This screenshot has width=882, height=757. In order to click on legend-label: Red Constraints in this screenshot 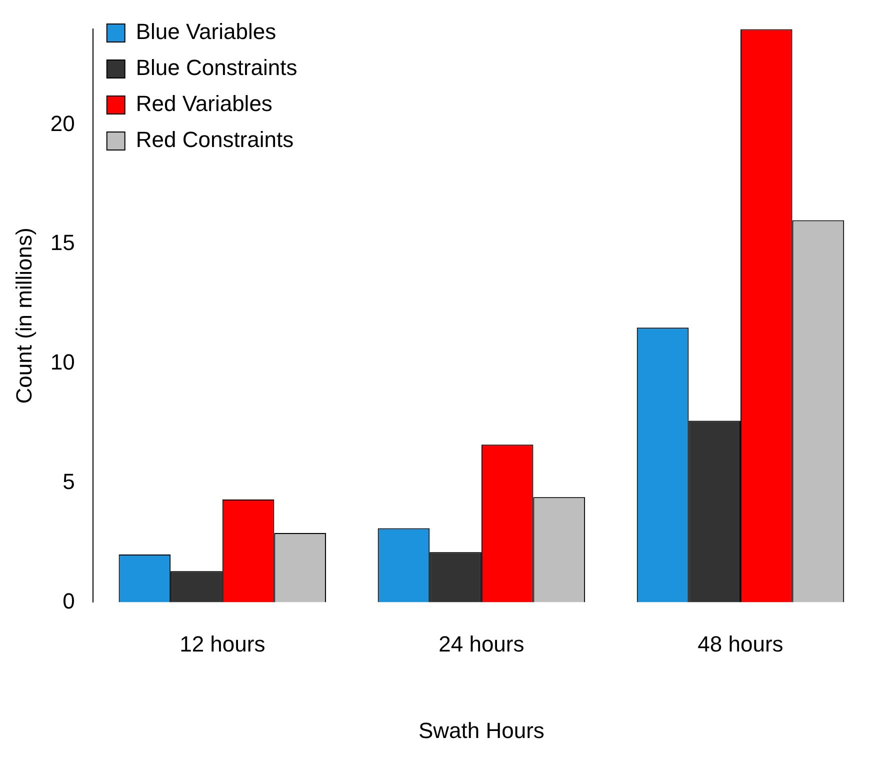, I will do `click(215, 139)`.